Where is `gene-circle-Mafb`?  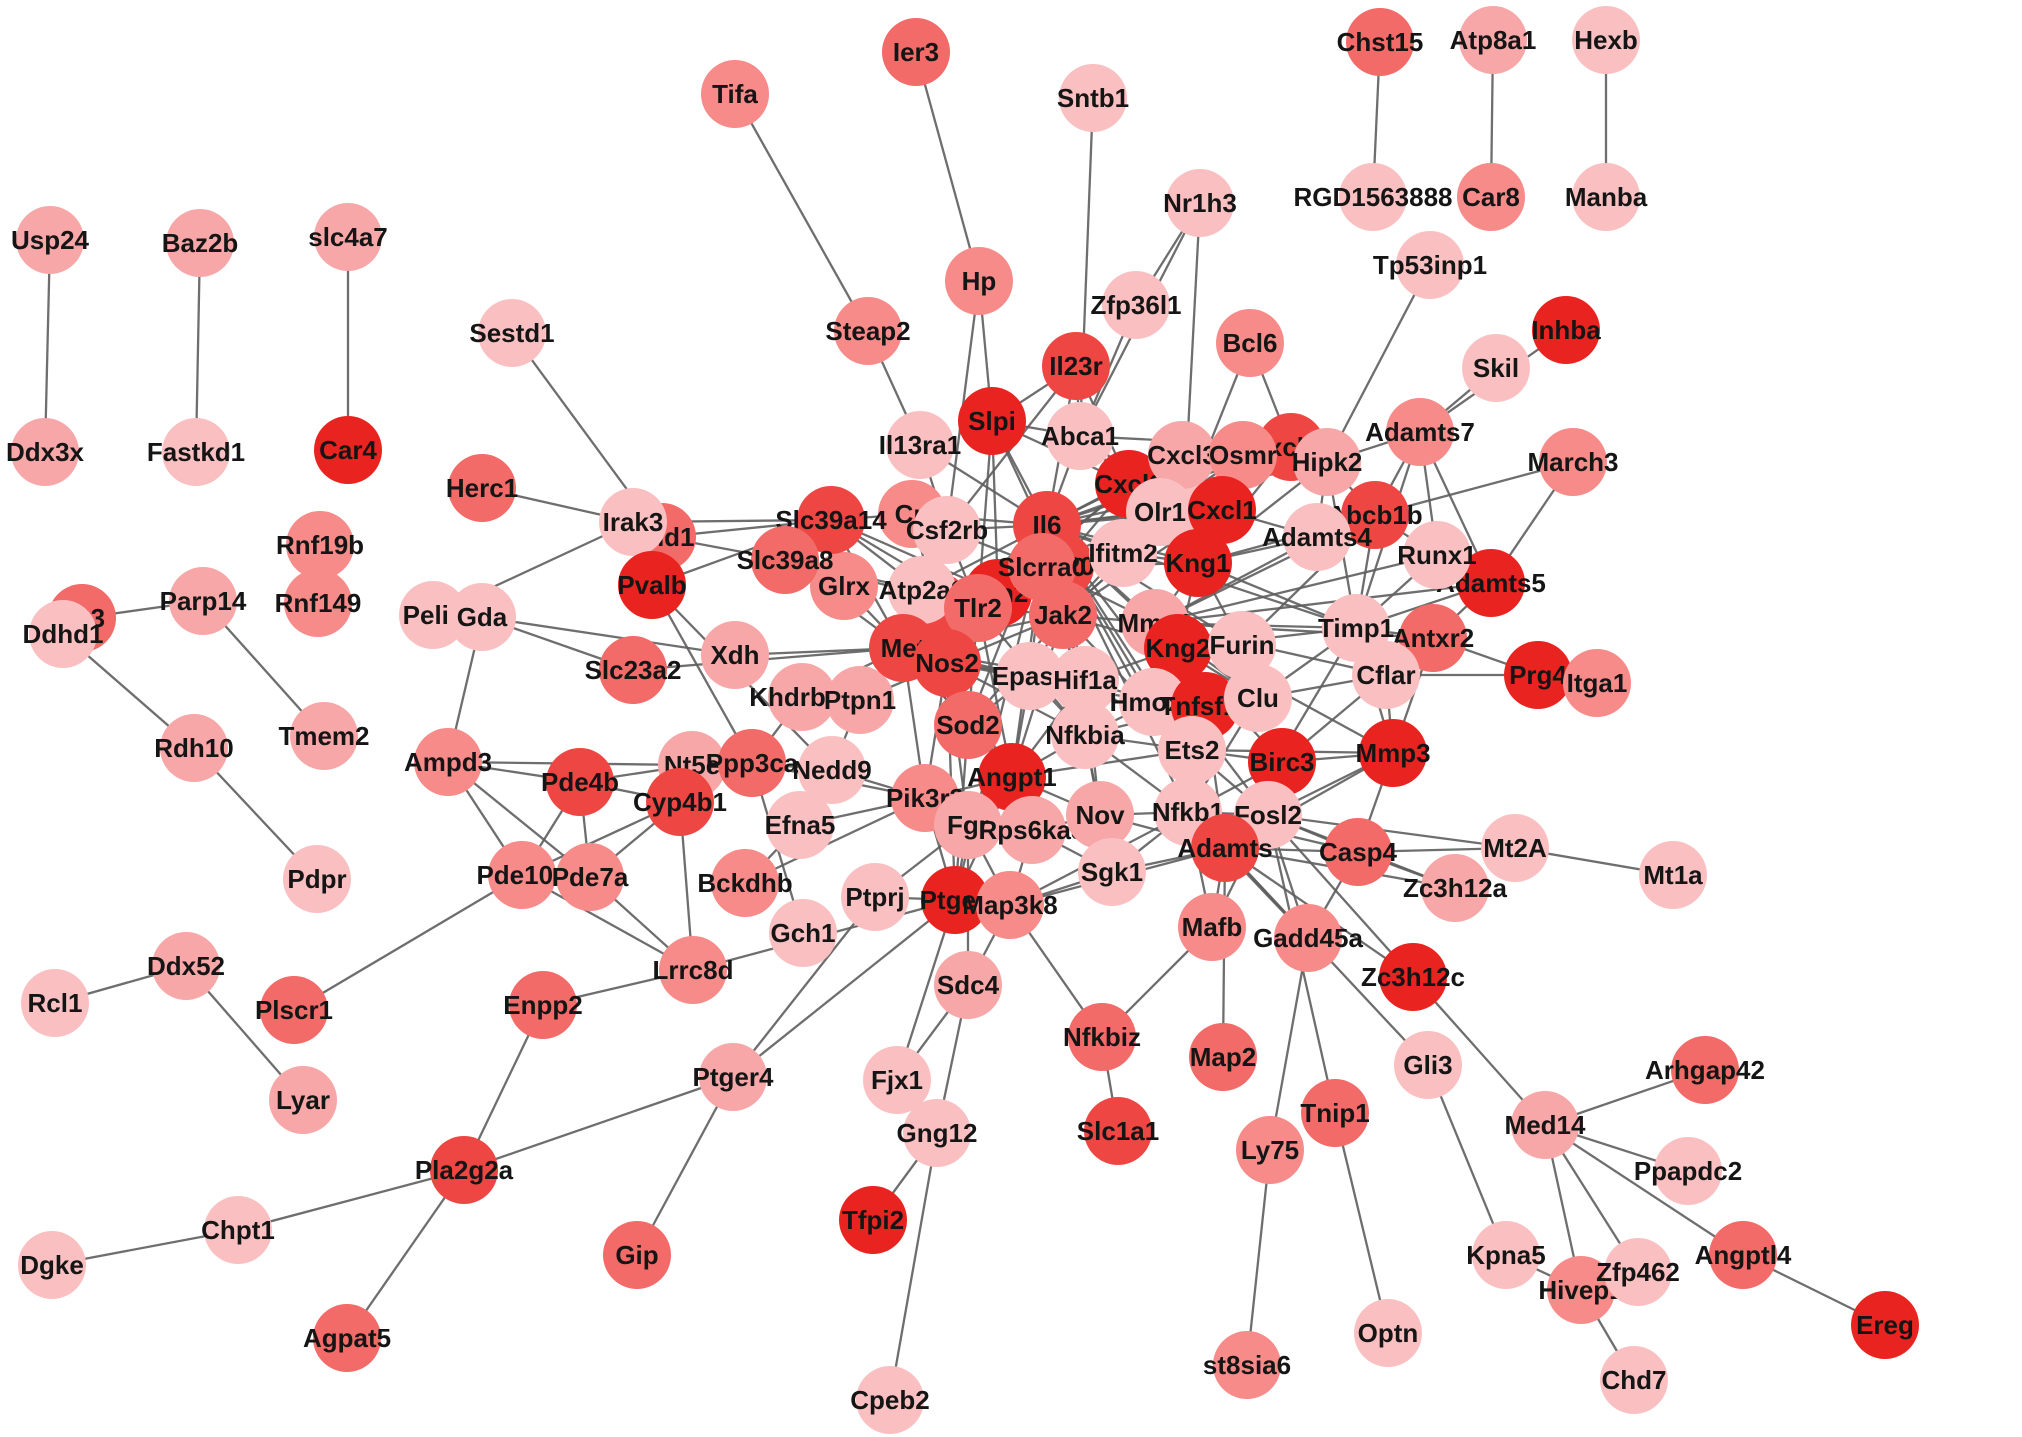
gene-circle-Mafb is located at coordinates (1212, 927).